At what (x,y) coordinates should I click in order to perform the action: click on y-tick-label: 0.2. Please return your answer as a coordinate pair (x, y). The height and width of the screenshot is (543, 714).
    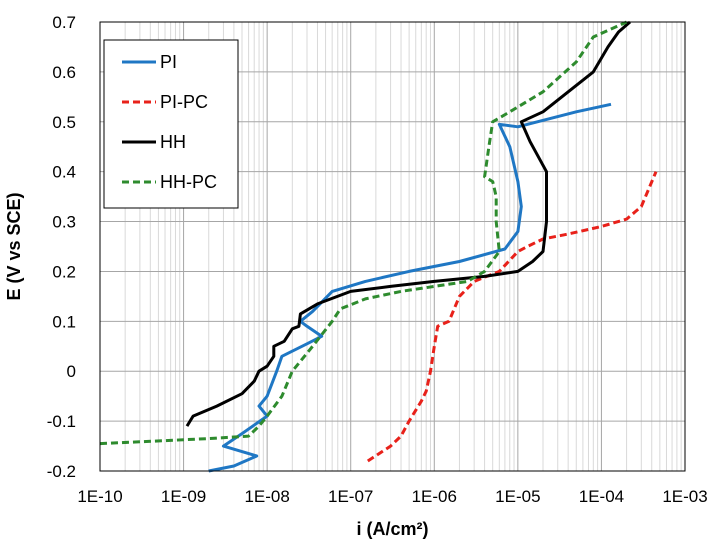
    Looking at the image, I should click on (64, 271).